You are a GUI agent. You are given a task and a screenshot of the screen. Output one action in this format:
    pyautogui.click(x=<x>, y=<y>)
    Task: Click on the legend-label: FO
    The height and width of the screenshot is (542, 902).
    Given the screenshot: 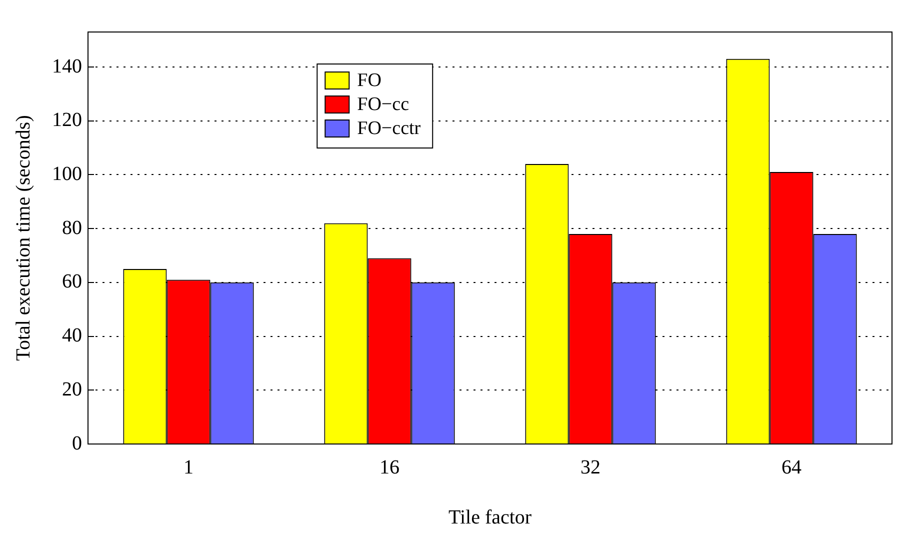 What is the action you would take?
    pyautogui.click(x=369, y=80)
    